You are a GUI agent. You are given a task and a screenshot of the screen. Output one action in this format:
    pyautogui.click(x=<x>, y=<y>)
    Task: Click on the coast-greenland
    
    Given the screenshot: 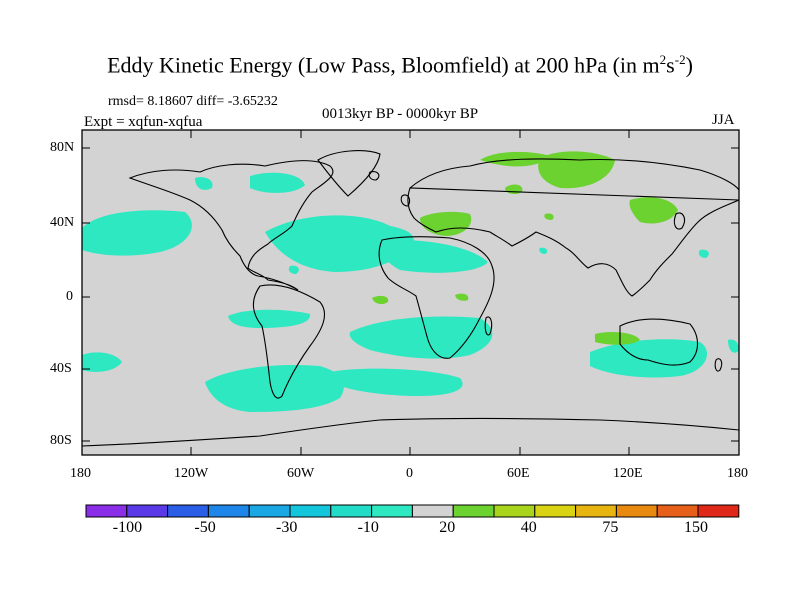 What is the action you would take?
    pyautogui.click(x=349, y=173)
    